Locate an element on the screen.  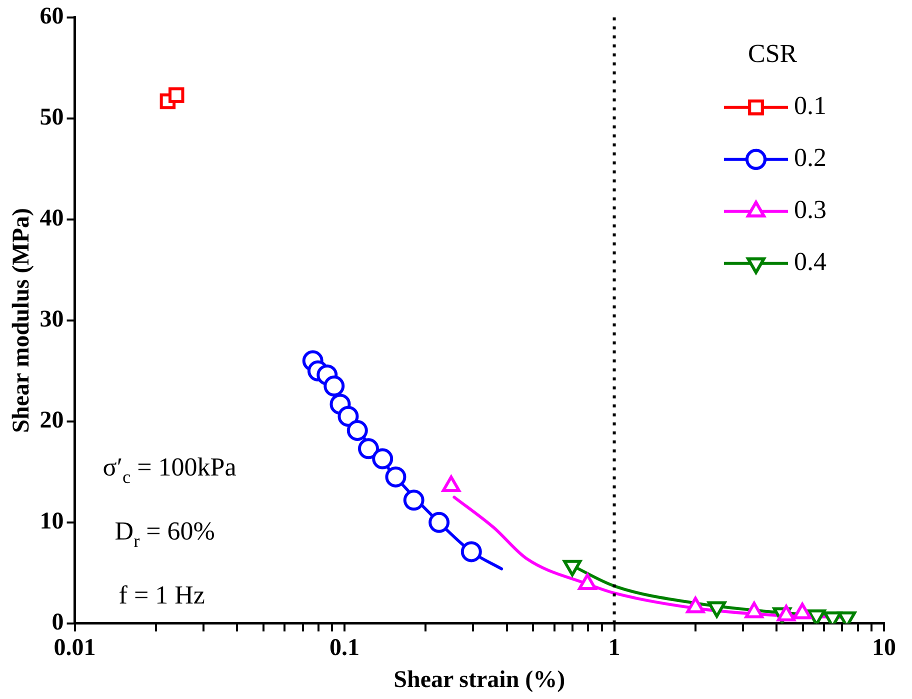
legend-label: 0.4 is located at coordinates (810, 261).